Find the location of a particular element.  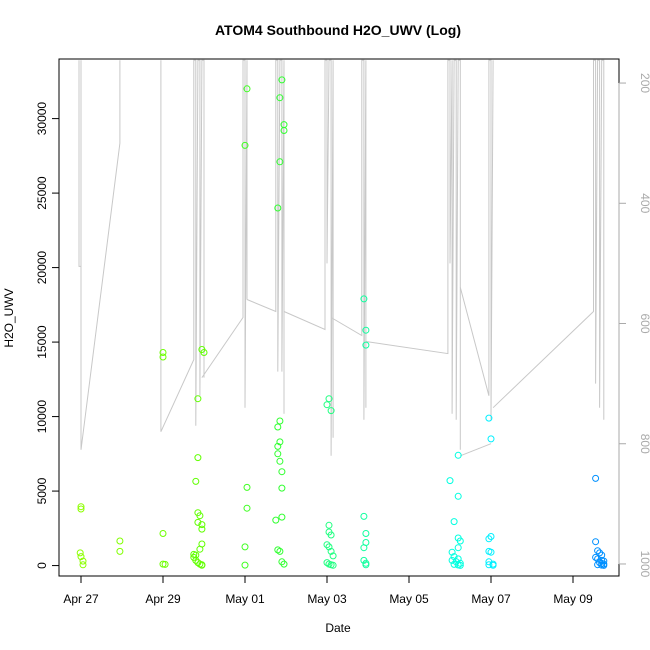

y-axis-label: H2O_UWV is located at coordinates (9, 317).